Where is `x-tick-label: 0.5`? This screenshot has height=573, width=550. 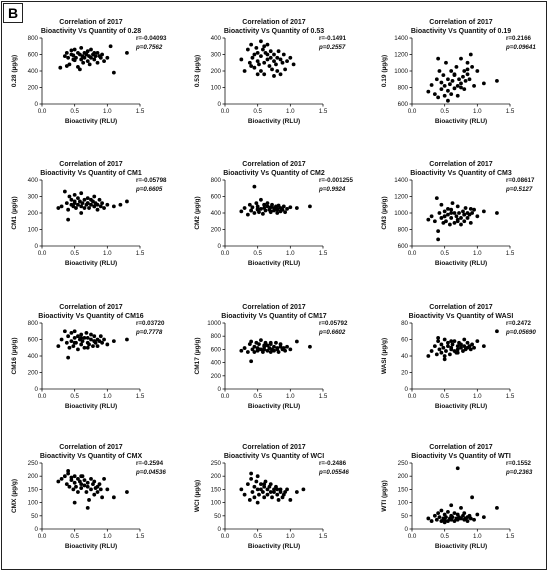
x-tick-label: 0.5 is located at coordinates (74, 536).